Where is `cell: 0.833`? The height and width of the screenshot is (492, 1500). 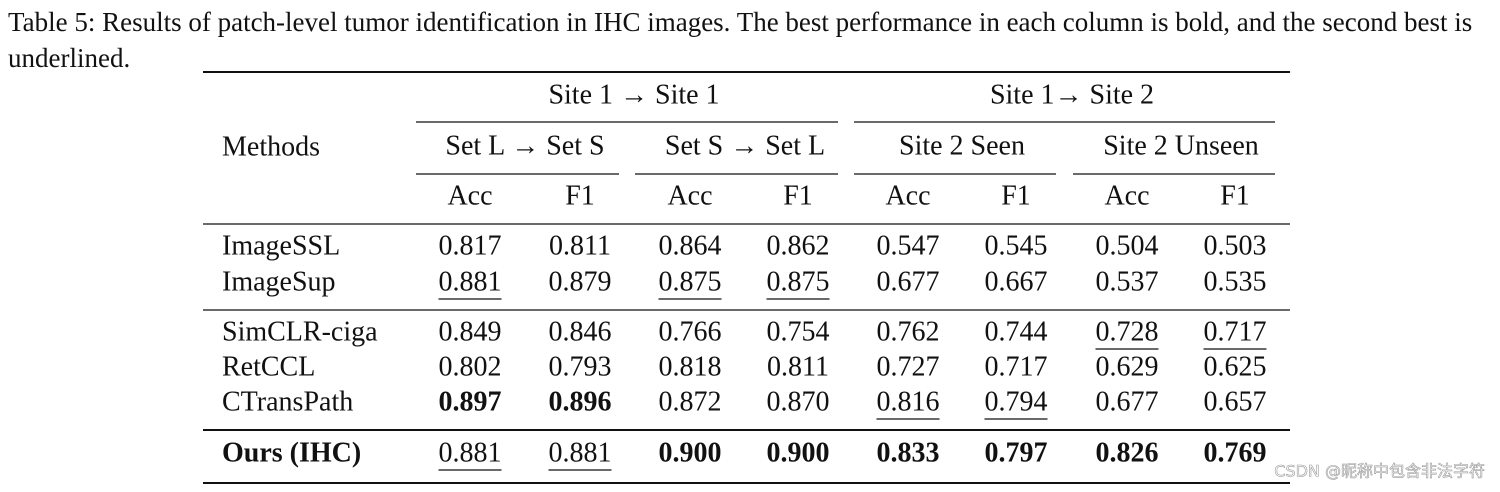
cell: 0.833 is located at coordinates (908, 452).